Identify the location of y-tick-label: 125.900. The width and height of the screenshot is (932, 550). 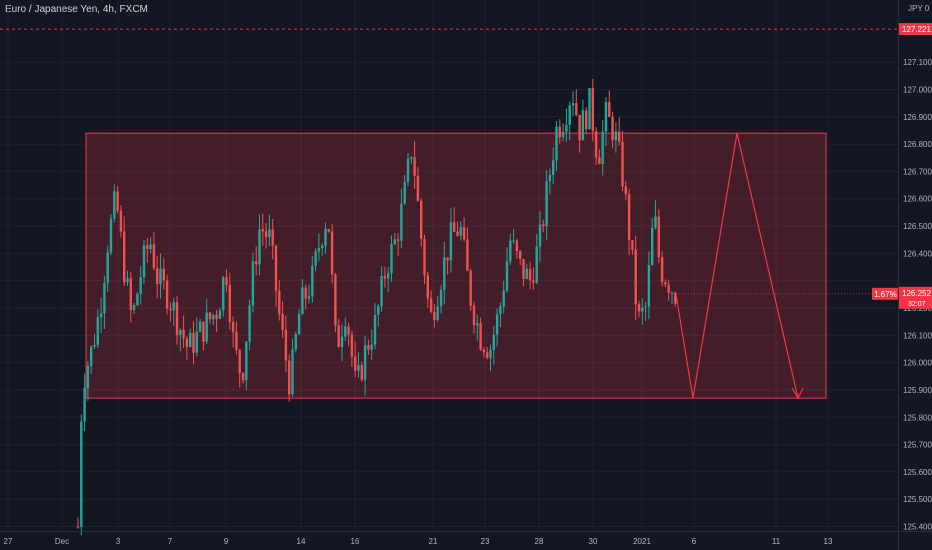
(917, 390).